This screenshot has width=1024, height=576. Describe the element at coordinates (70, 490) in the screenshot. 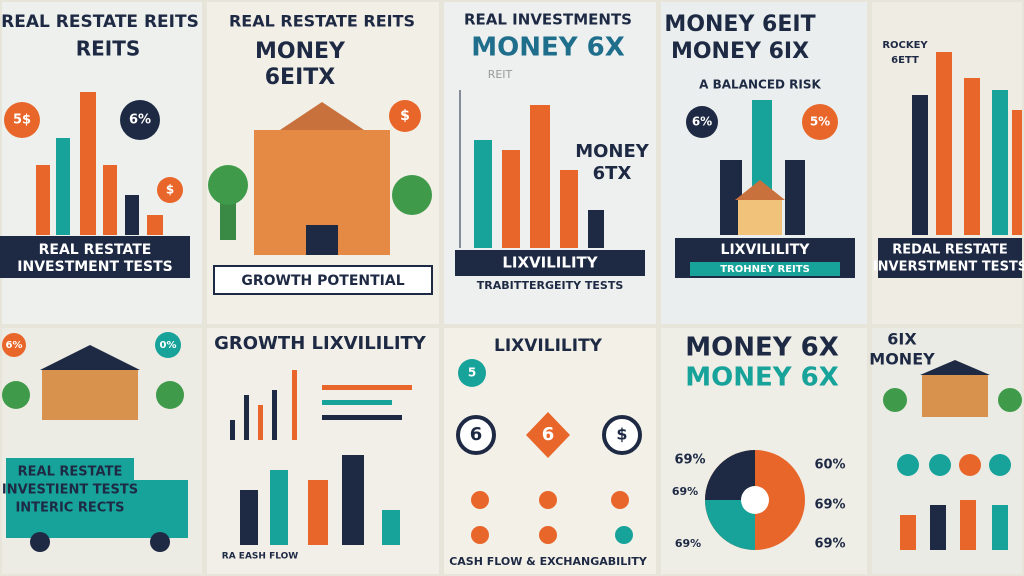

I see `truck-text: INVESTIENT TESTS` at that location.